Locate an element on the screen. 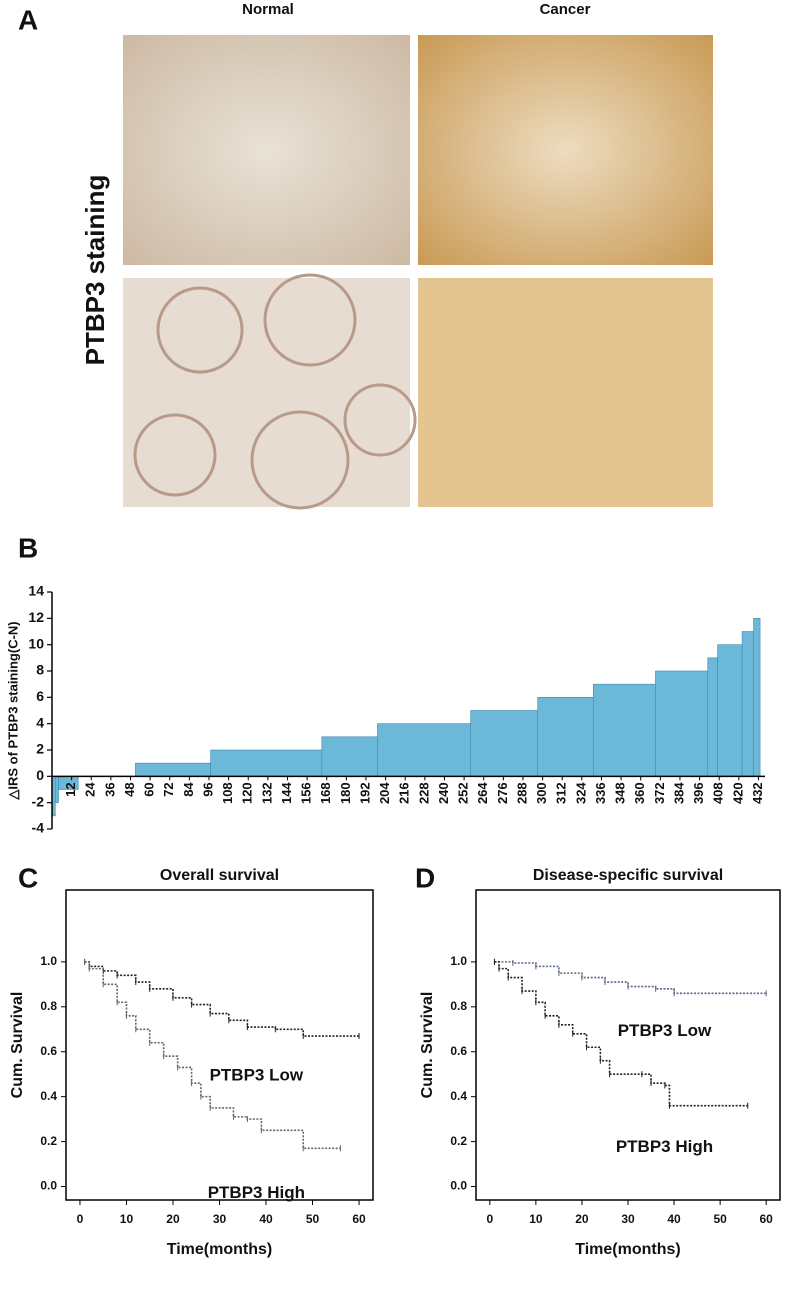 The width and height of the screenshot is (787, 1290). column-label: Cancer is located at coordinates (565, 9).